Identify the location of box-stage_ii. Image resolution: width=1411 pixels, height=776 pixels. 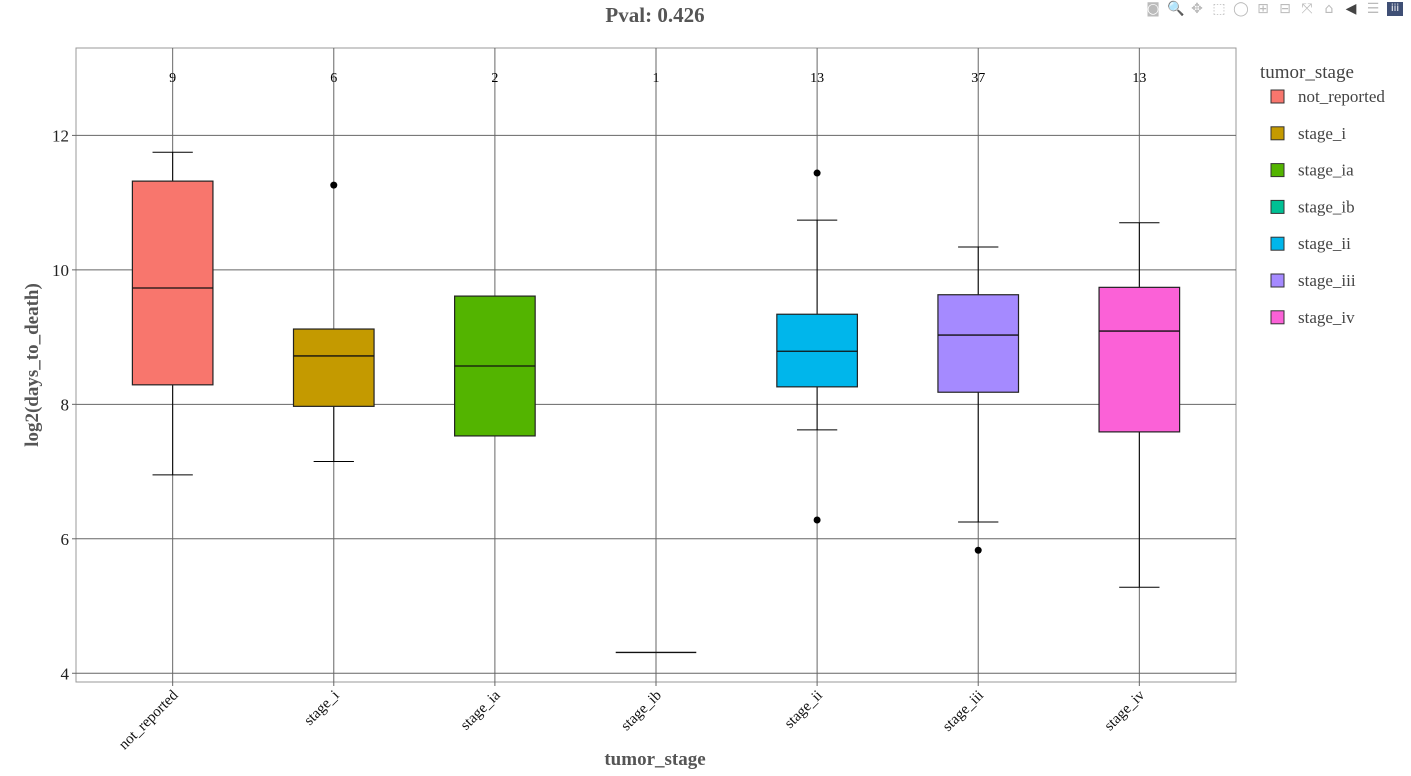
(817, 350).